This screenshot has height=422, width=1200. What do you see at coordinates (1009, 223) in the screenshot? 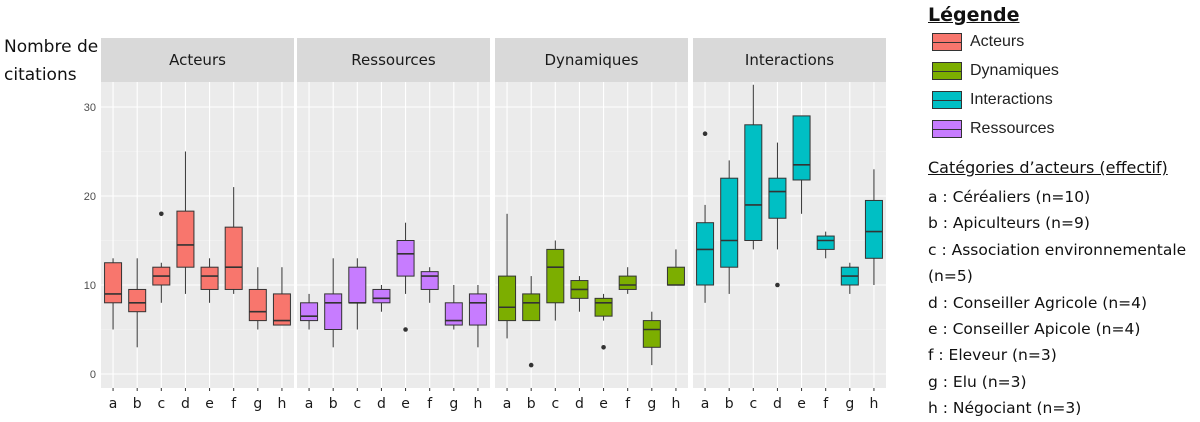
I see `category-item: b : Apiculteurs (n=9)` at bounding box center [1009, 223].